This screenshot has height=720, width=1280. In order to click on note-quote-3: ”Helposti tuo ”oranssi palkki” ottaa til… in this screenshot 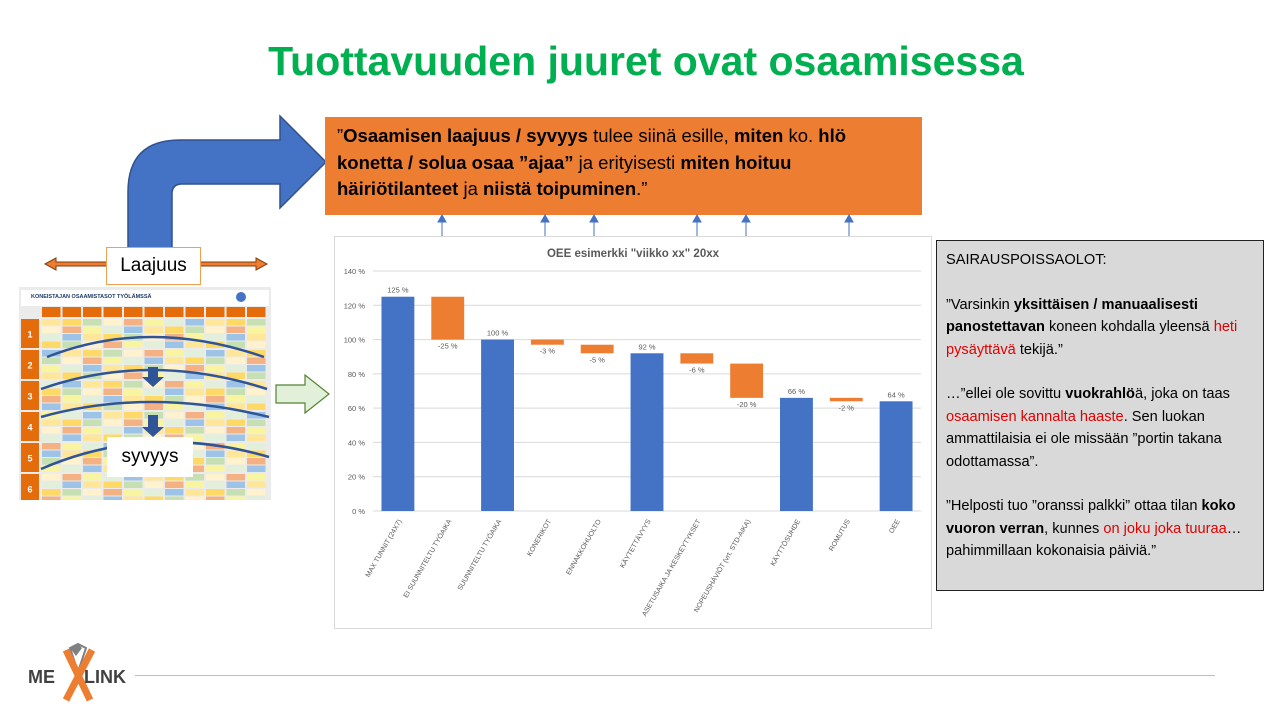, I will do `click(1094, 528)`.